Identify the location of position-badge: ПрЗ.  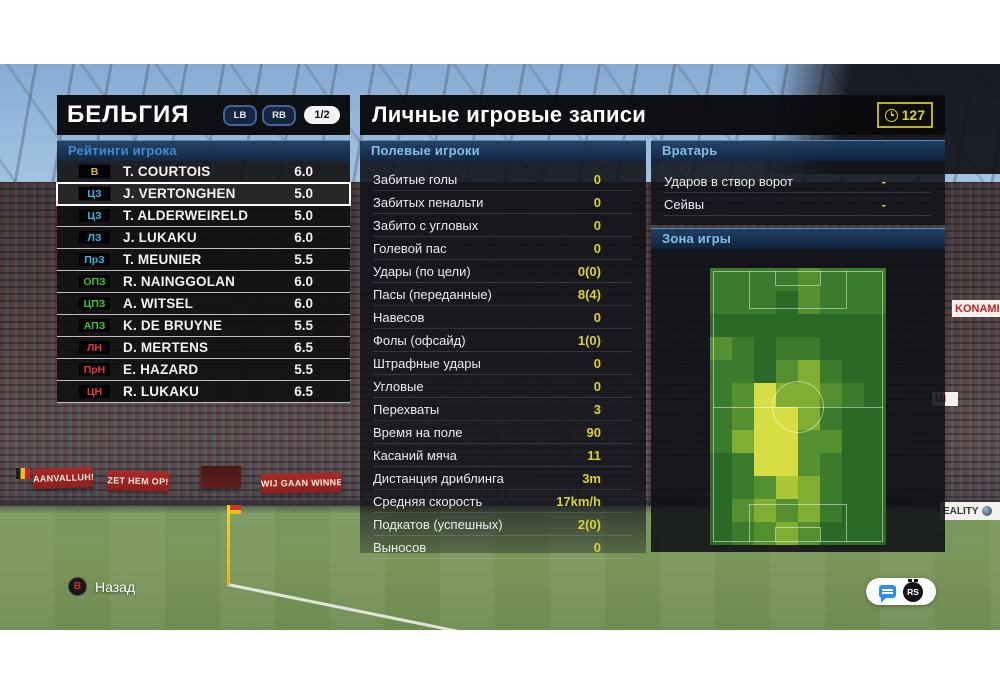
(94, 259).